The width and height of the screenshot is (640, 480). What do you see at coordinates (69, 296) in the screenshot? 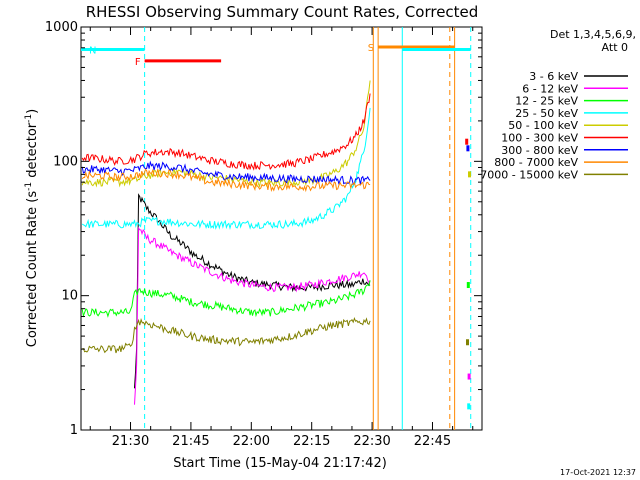
I see `y-tick-label-1: 10` at bounding box center [69, 296].